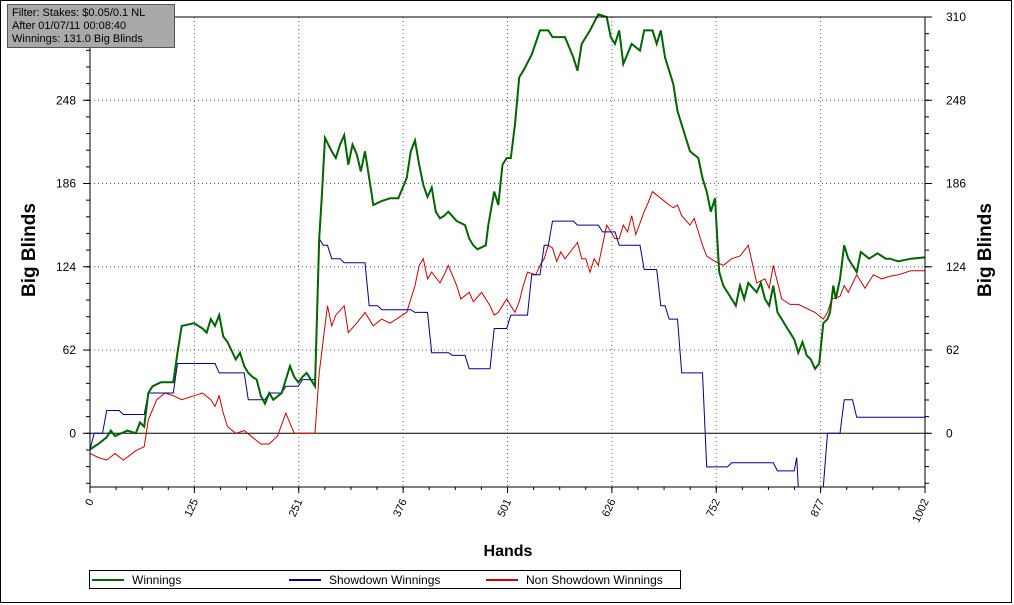 This screenshot has height=605, width=1014. What do you see at coordinates (594, 579) in the screenshot?
I see `legend-label-non-showdown: Non Showdown Winnings` at bounding box center [594, 579].